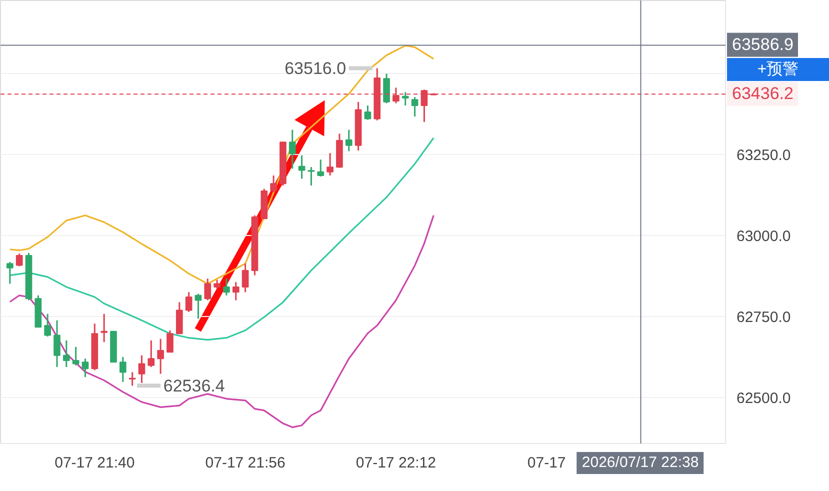 This screenshot has width=829, height=491. Describe the element at coordinates (763, 398) in the screenshot. I see `y-tick-label: 62500.0` at that location.